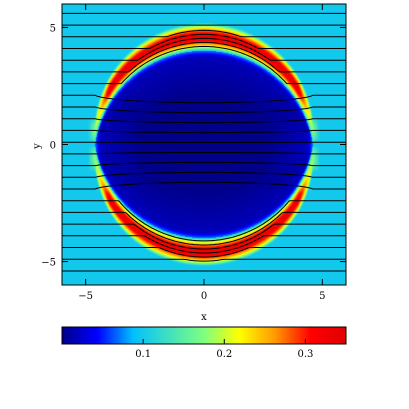 The height and width of the screenshot is (409, 409). What do you see at coordinates (204, 335) in the screenshot?
I see `colorbar-bar` at bounding box center [204, 335].